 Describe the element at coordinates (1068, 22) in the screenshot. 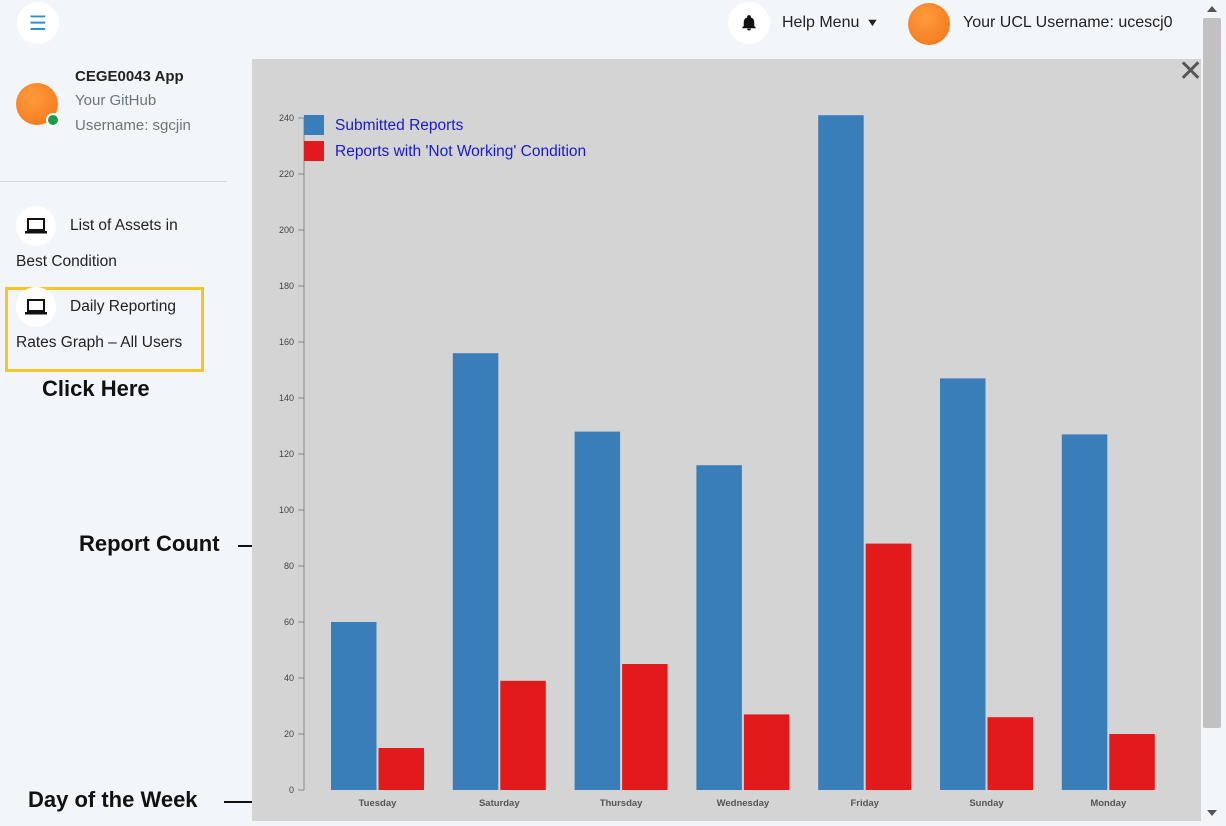

I see `ucl-username-label: Your UCL Username: ucescj0` at that location.